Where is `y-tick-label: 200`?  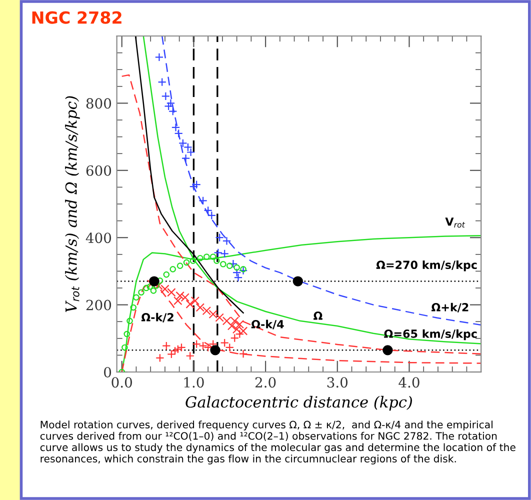 y-tick-label: 200 is located at coordinates (99, 305).